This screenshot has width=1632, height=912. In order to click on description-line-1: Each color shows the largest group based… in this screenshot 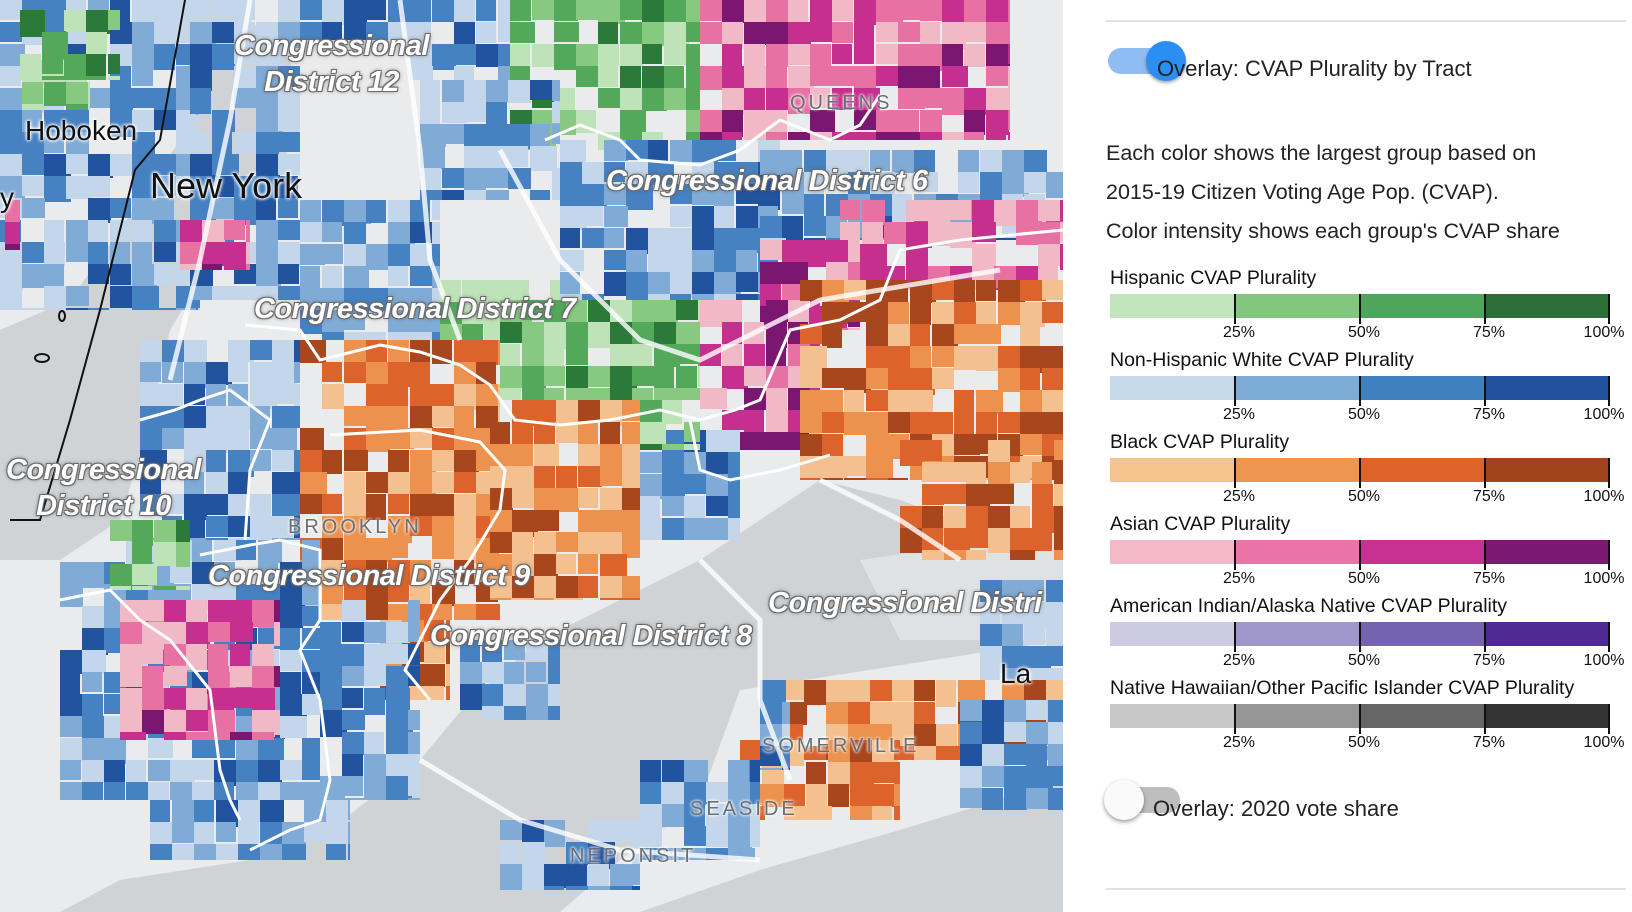, I will do `click(1321, 153)`.